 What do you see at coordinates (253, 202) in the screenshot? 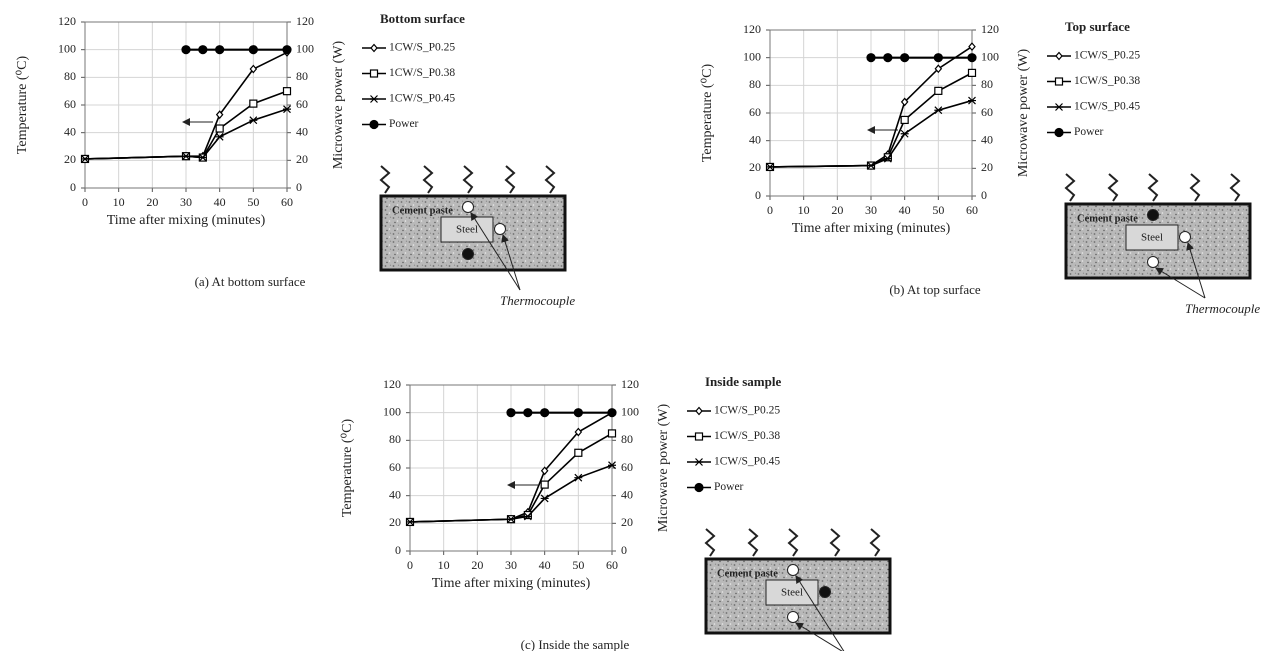
I see `x-tick-label: 50` at bounding box center [253, 202].